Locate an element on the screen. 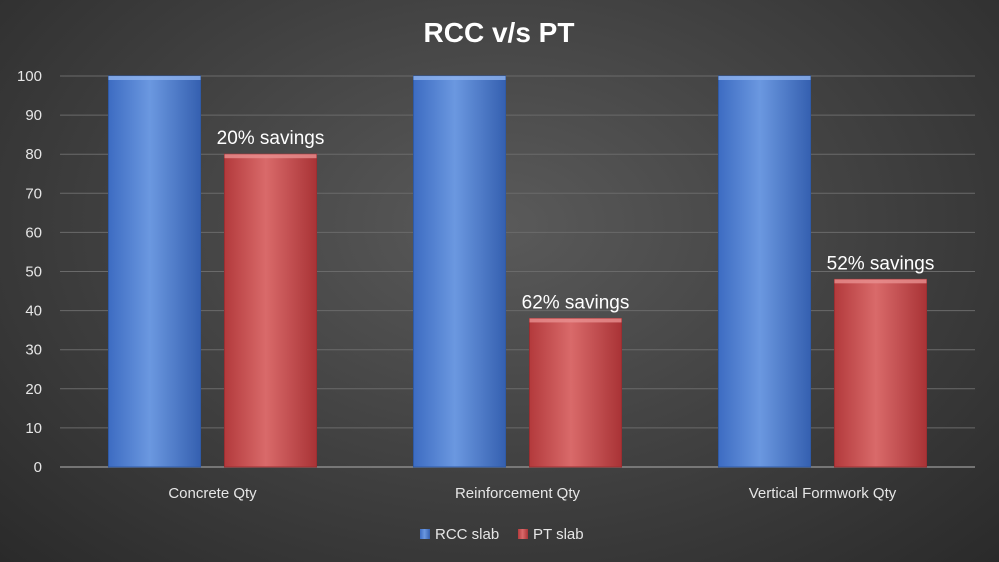 This screenshot has width=999, height=562. y-tick-label: 0 is located at coordinates (38, 467).